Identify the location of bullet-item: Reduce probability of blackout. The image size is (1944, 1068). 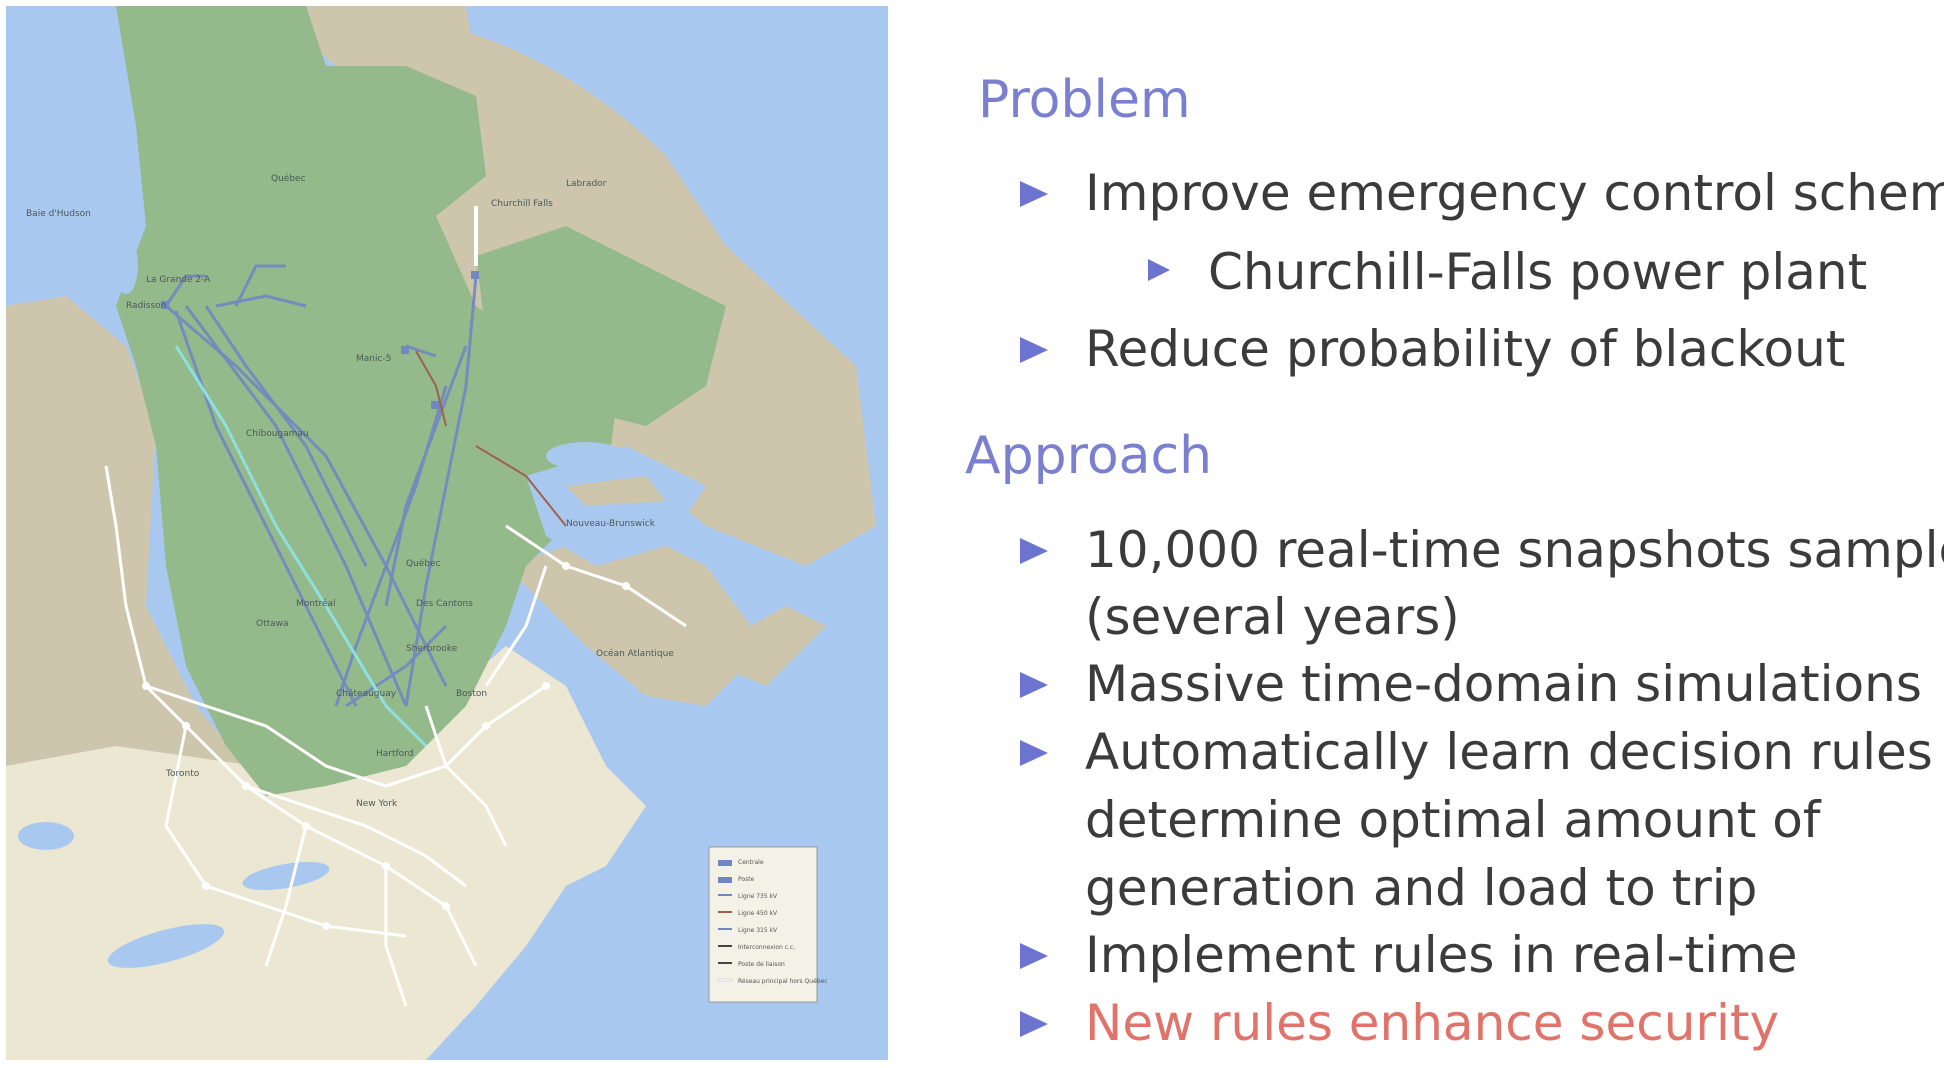
(1465, 349).